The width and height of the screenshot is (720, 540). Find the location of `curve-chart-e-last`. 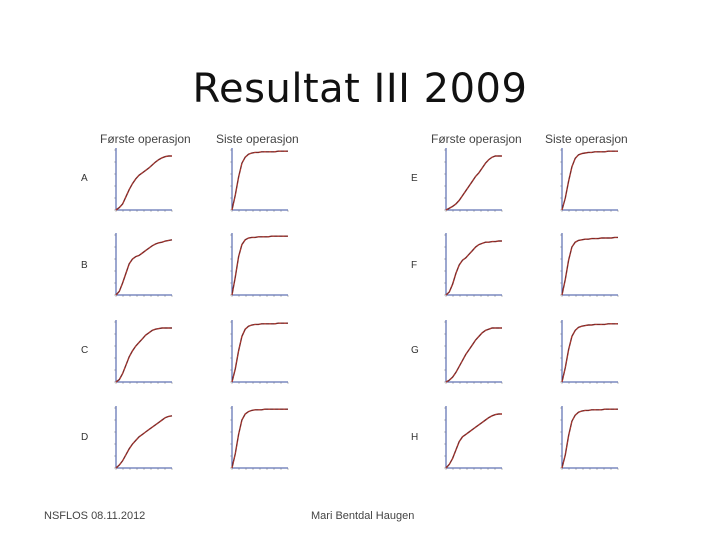

curve-chart-e-last is located at coordinates (589, 180).